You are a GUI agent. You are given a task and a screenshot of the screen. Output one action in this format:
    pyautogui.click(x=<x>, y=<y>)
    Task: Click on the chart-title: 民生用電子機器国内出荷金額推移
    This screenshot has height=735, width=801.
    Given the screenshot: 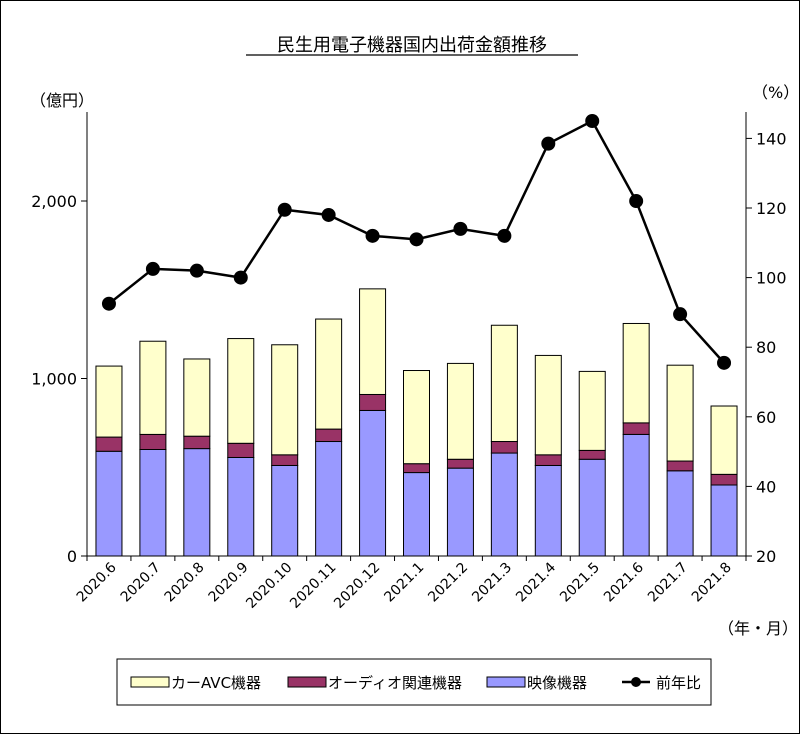 What is the action you would take?
    pyautogui.click(x=412, y=45)
    